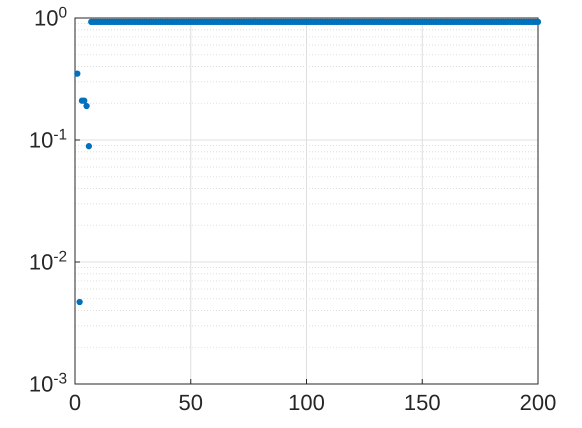 The height and width of the screenshot is (428, 582). Describe the element at coordinates (190, 402) in the screenshot. I see `x-tick-label: 50` at that location.